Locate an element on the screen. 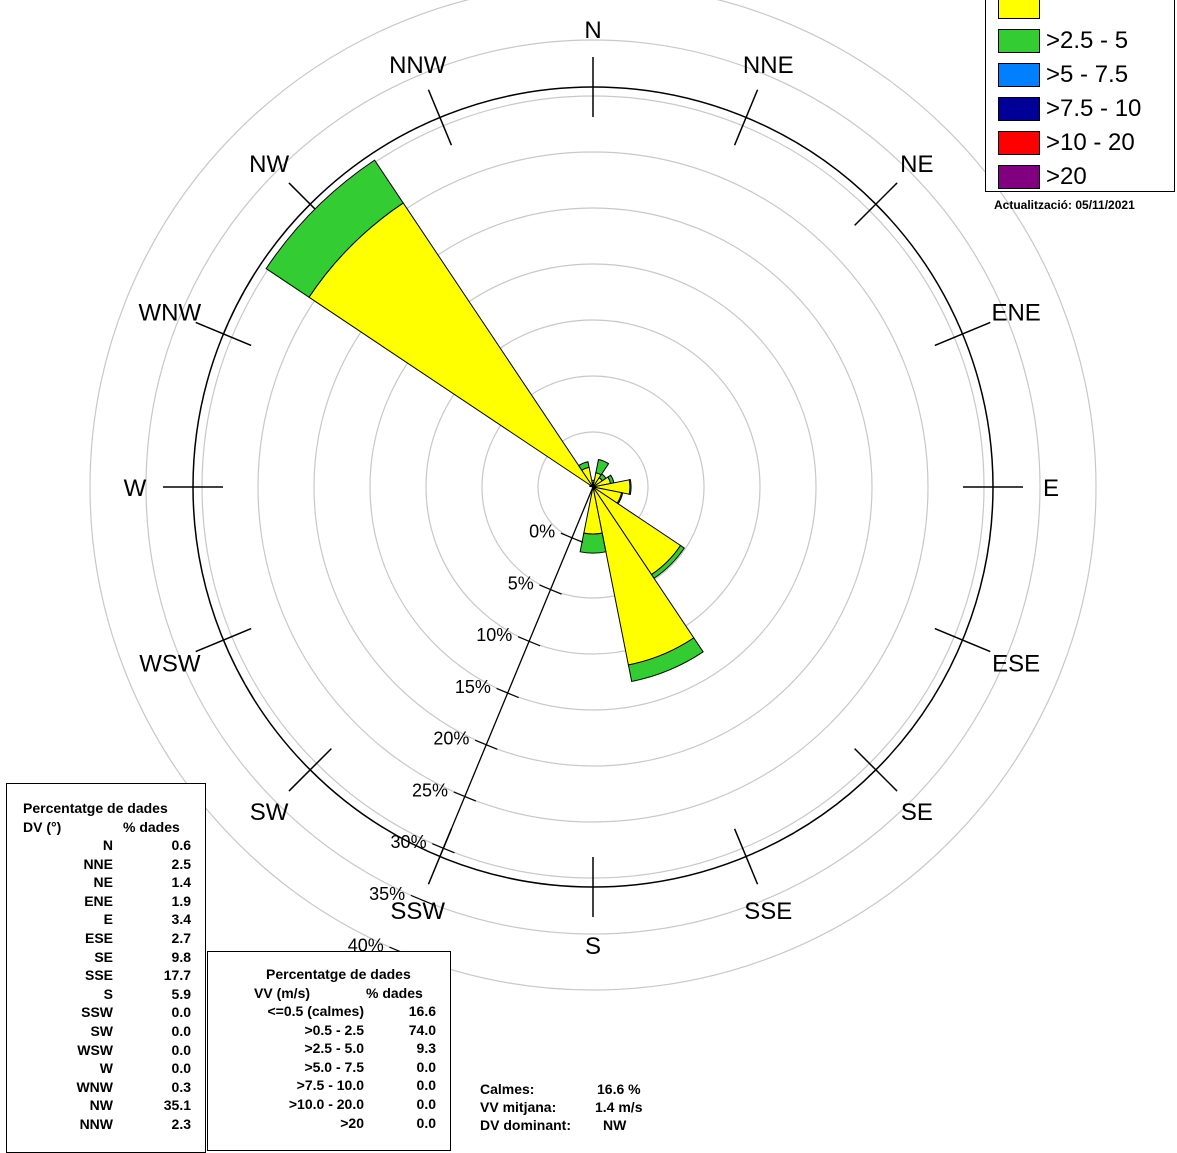 This screenshot has height=1153, width=1177. direction-table-value: 1.9 is located at coordinates (181, 900).